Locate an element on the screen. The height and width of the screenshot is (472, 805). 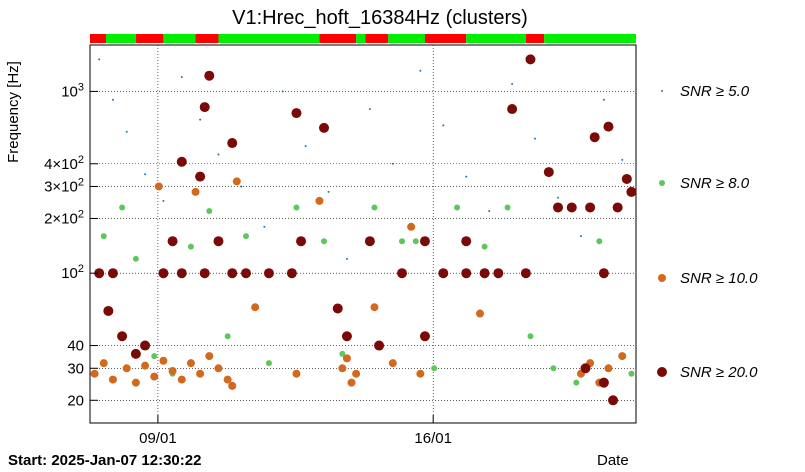
start-time-label: Start: 2025-Jan-07 12:30:22 is located at coordinates (105, 460).